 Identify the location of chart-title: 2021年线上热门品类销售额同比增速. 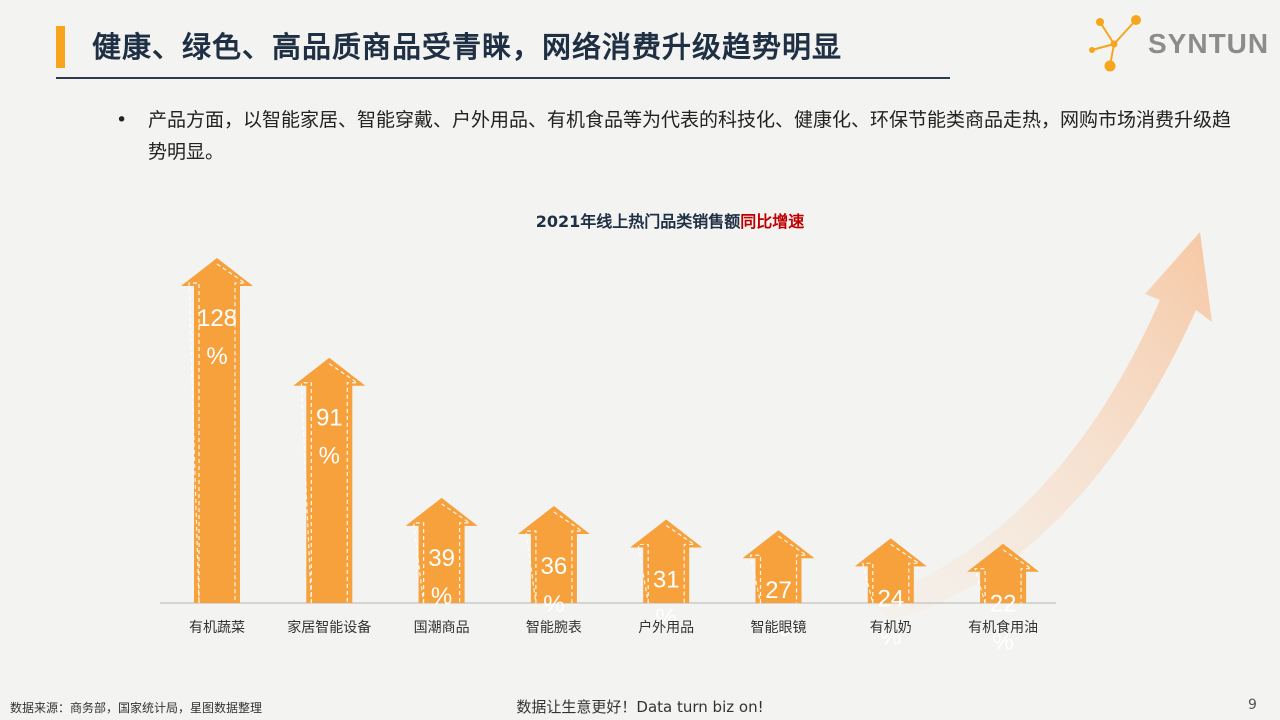
(640, 220).